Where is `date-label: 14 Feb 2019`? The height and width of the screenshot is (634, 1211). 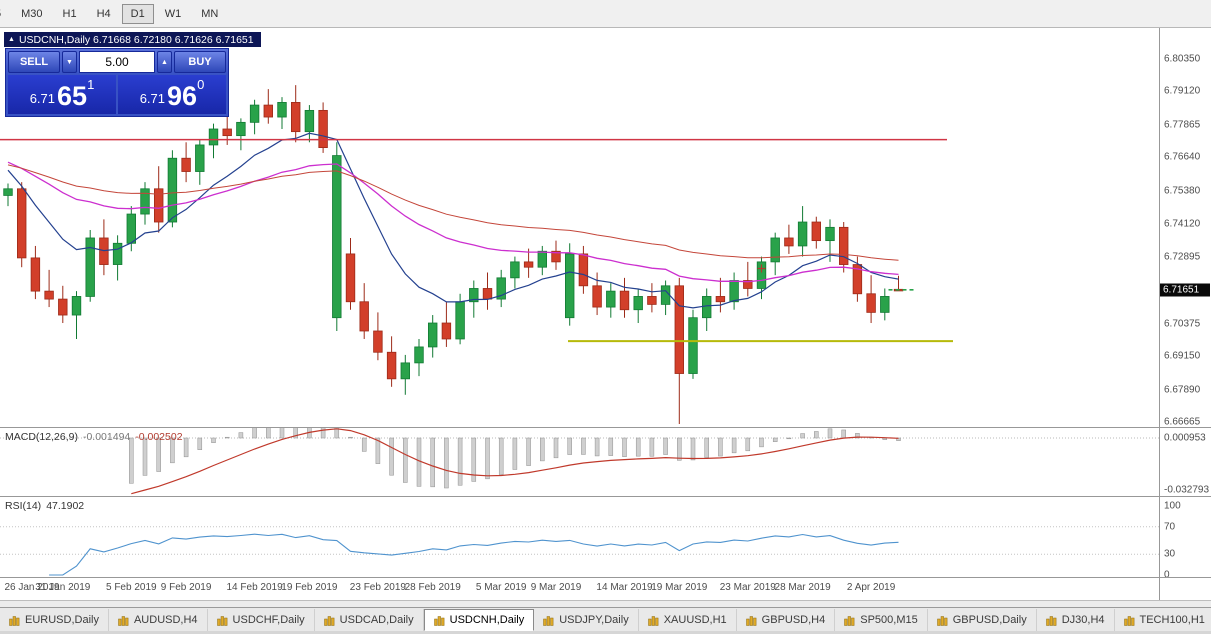
date-label: 14 Feb 2019 is located at coordinates (254, 587).